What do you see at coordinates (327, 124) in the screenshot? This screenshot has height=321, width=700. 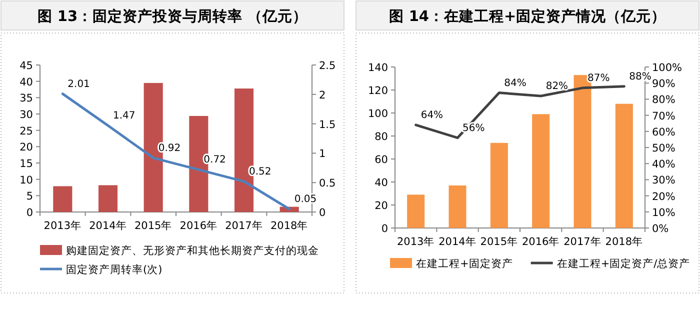 I see `y2-tick-label: 1.5` at bounding box center [327, 124].